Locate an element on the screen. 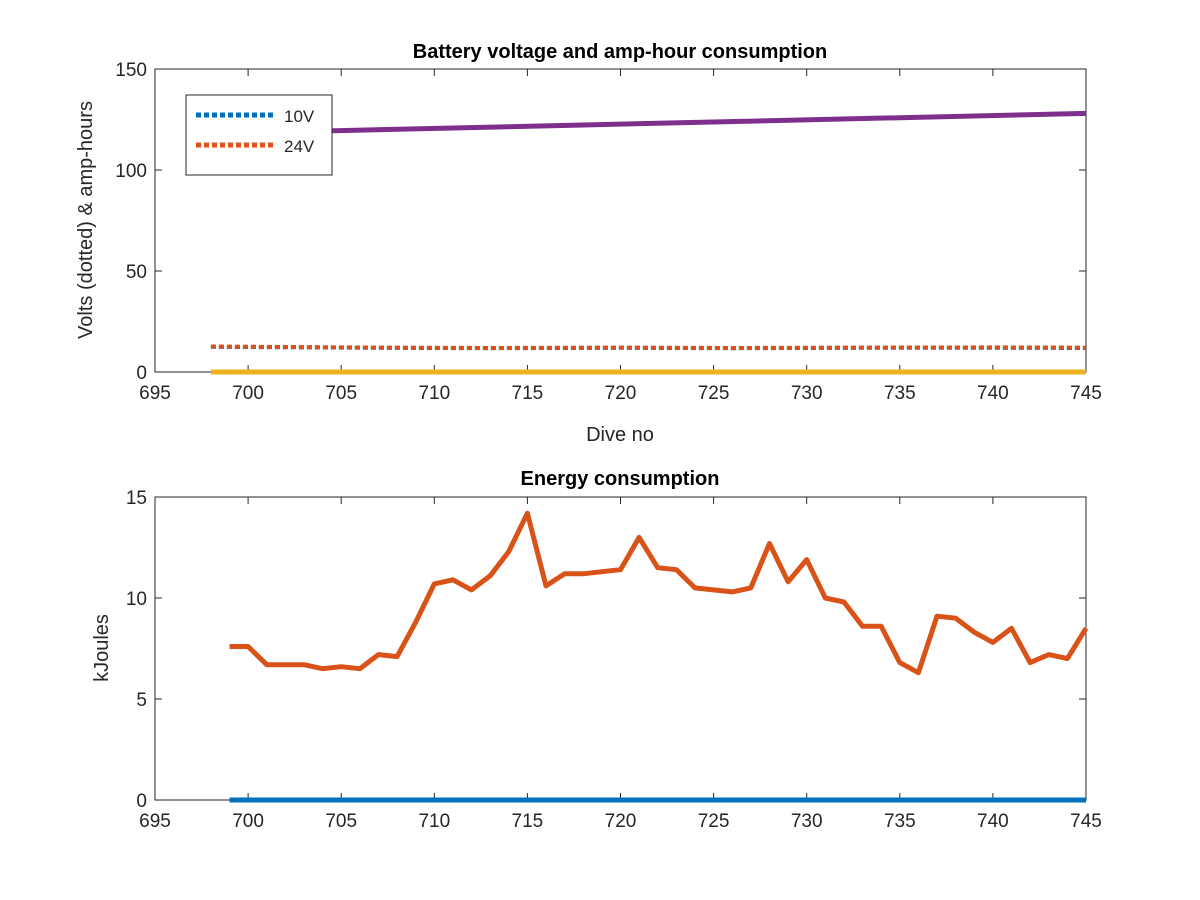  y-tick-label: 5 is located at coordinates (141, 700).